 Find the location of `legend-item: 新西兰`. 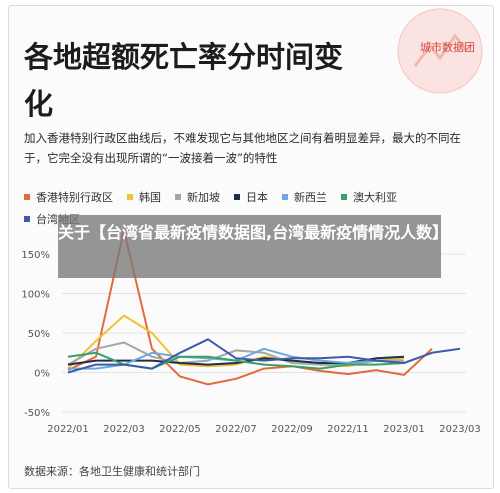

legend-item: 新西兰 is located at coordinates (304, 197).